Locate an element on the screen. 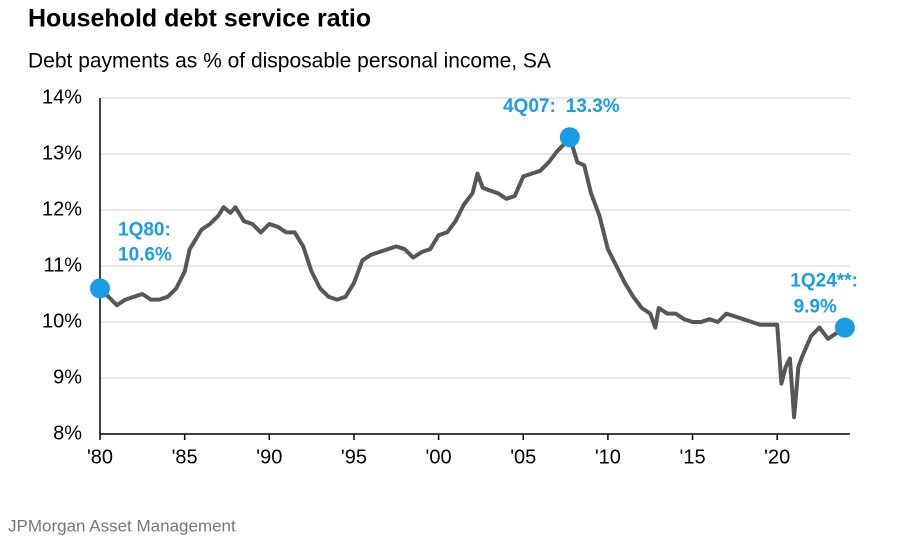 This screenshot has height=549, width=897. y-tick-label: 14% is located at coordinates (62, 97).